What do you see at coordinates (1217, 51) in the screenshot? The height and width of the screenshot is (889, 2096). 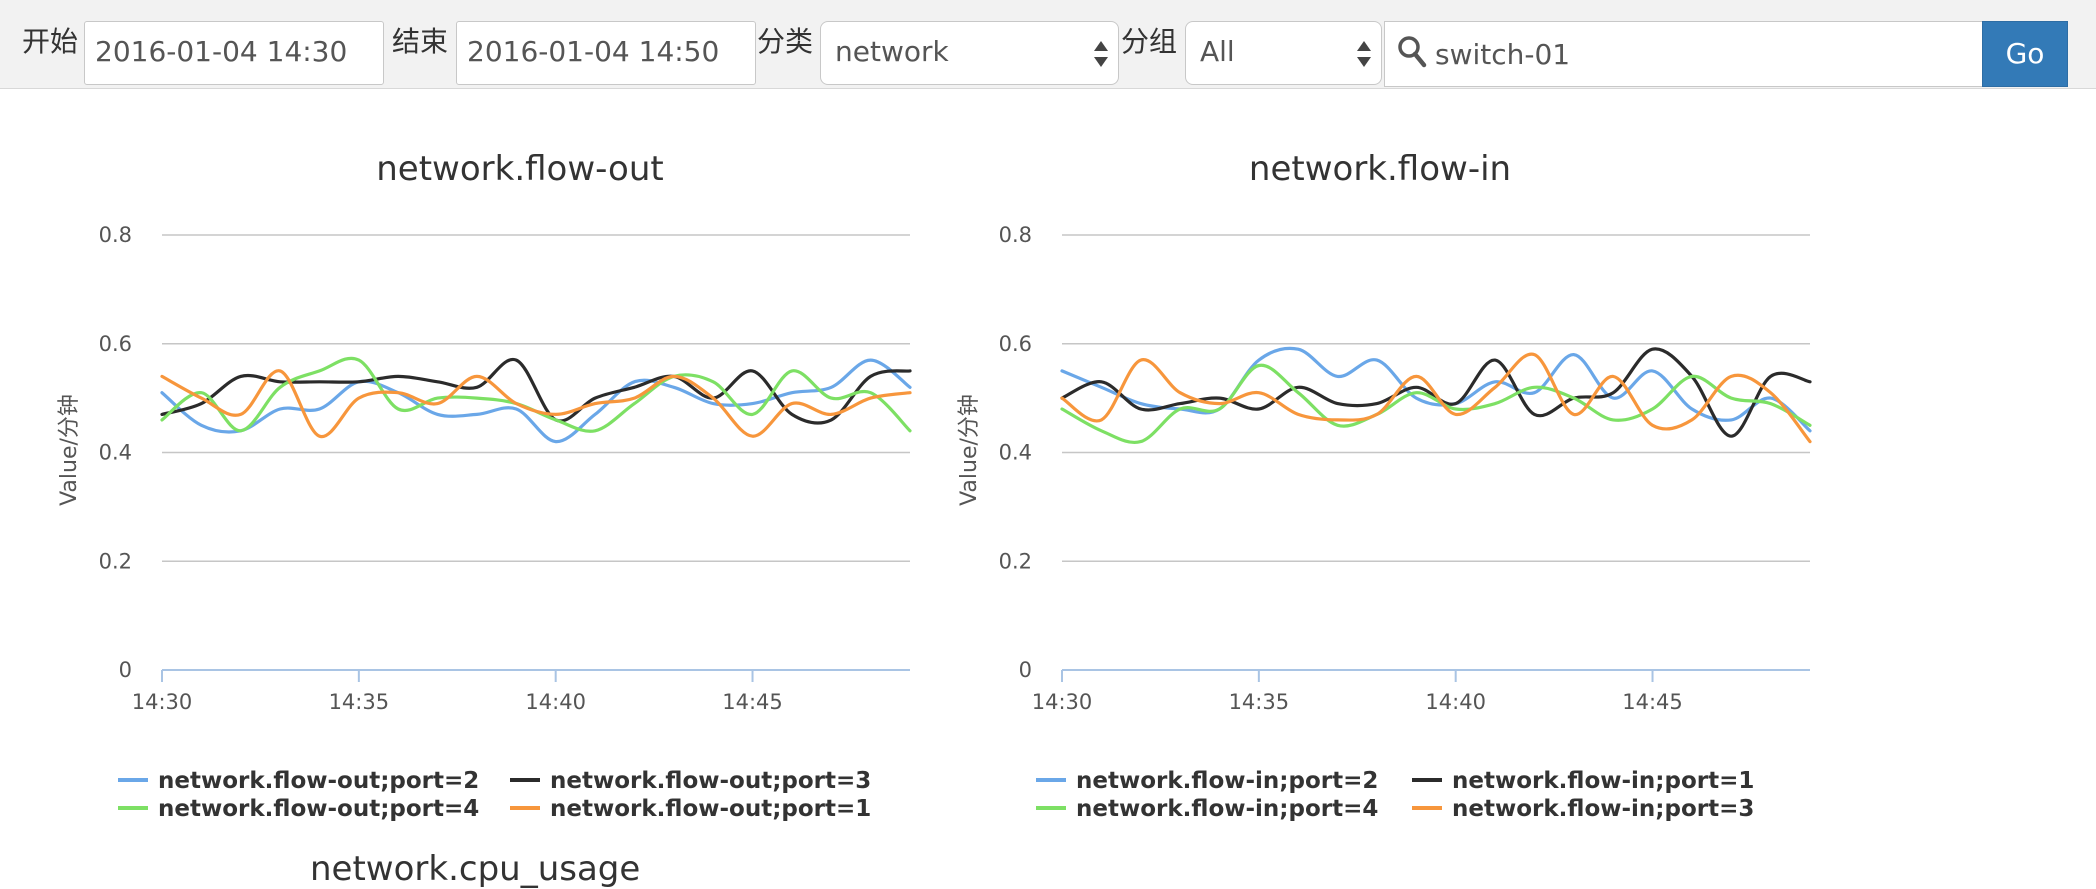 I see `group-select-value: All` at bounding box center [1217, 51].